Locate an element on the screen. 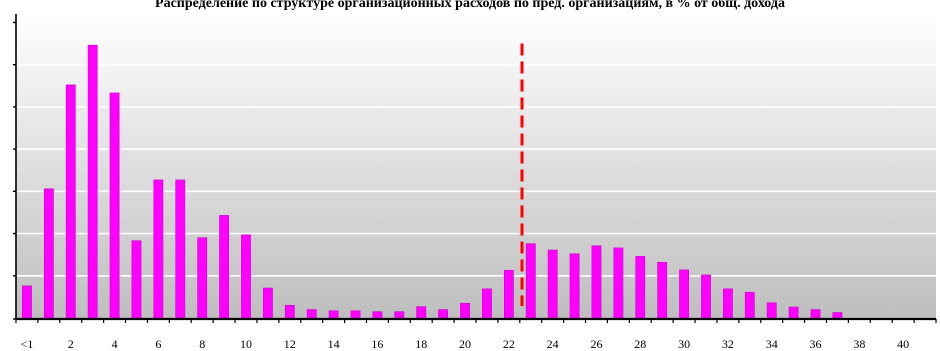 The width and height of the screenshot is (940, 351). x-tick-label-12: 12 is located at coordinates (290, 344).